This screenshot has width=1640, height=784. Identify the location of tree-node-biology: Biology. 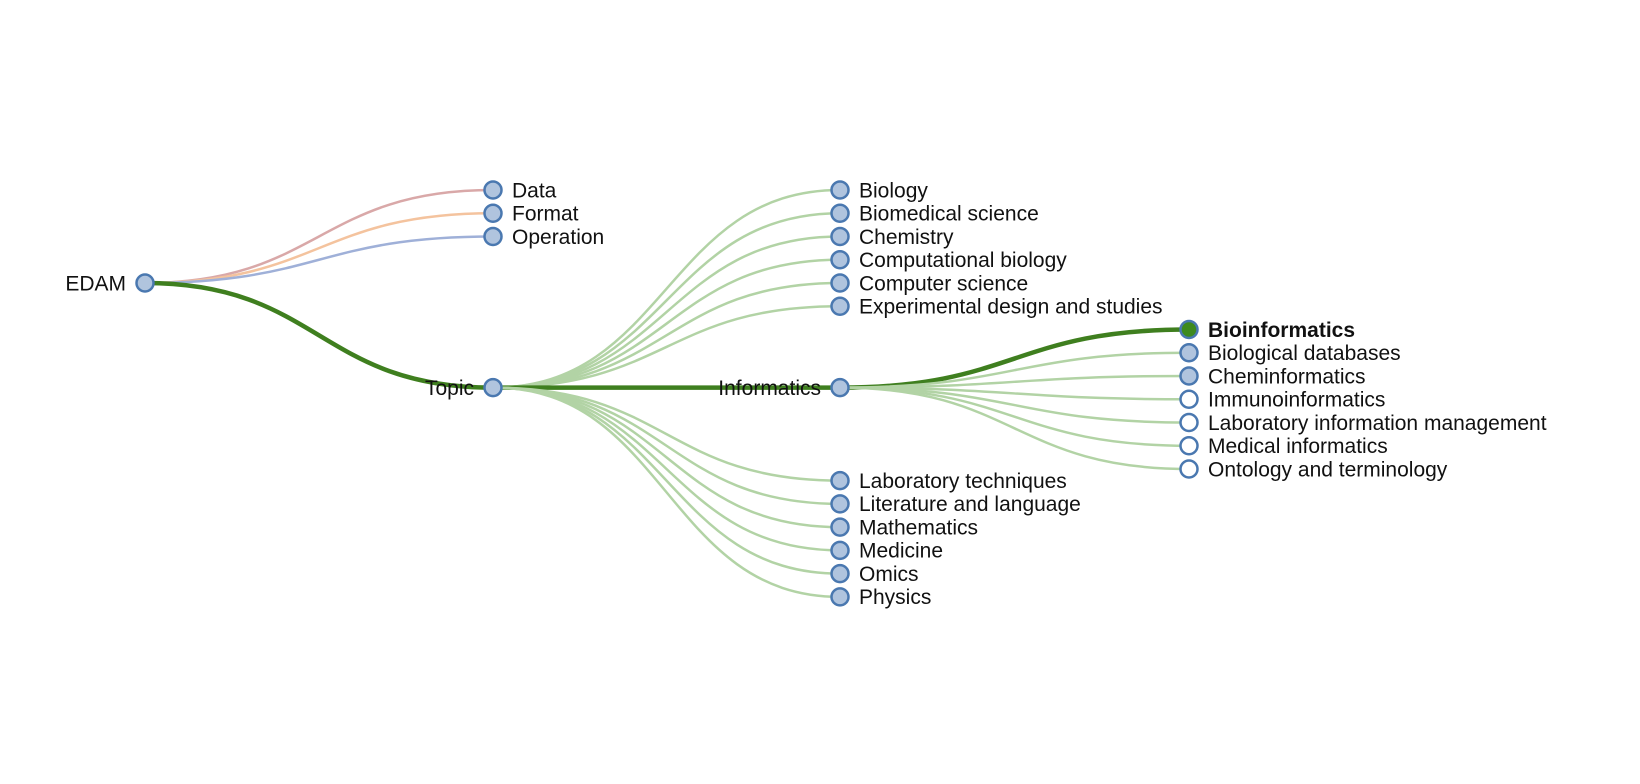
(879, 190).